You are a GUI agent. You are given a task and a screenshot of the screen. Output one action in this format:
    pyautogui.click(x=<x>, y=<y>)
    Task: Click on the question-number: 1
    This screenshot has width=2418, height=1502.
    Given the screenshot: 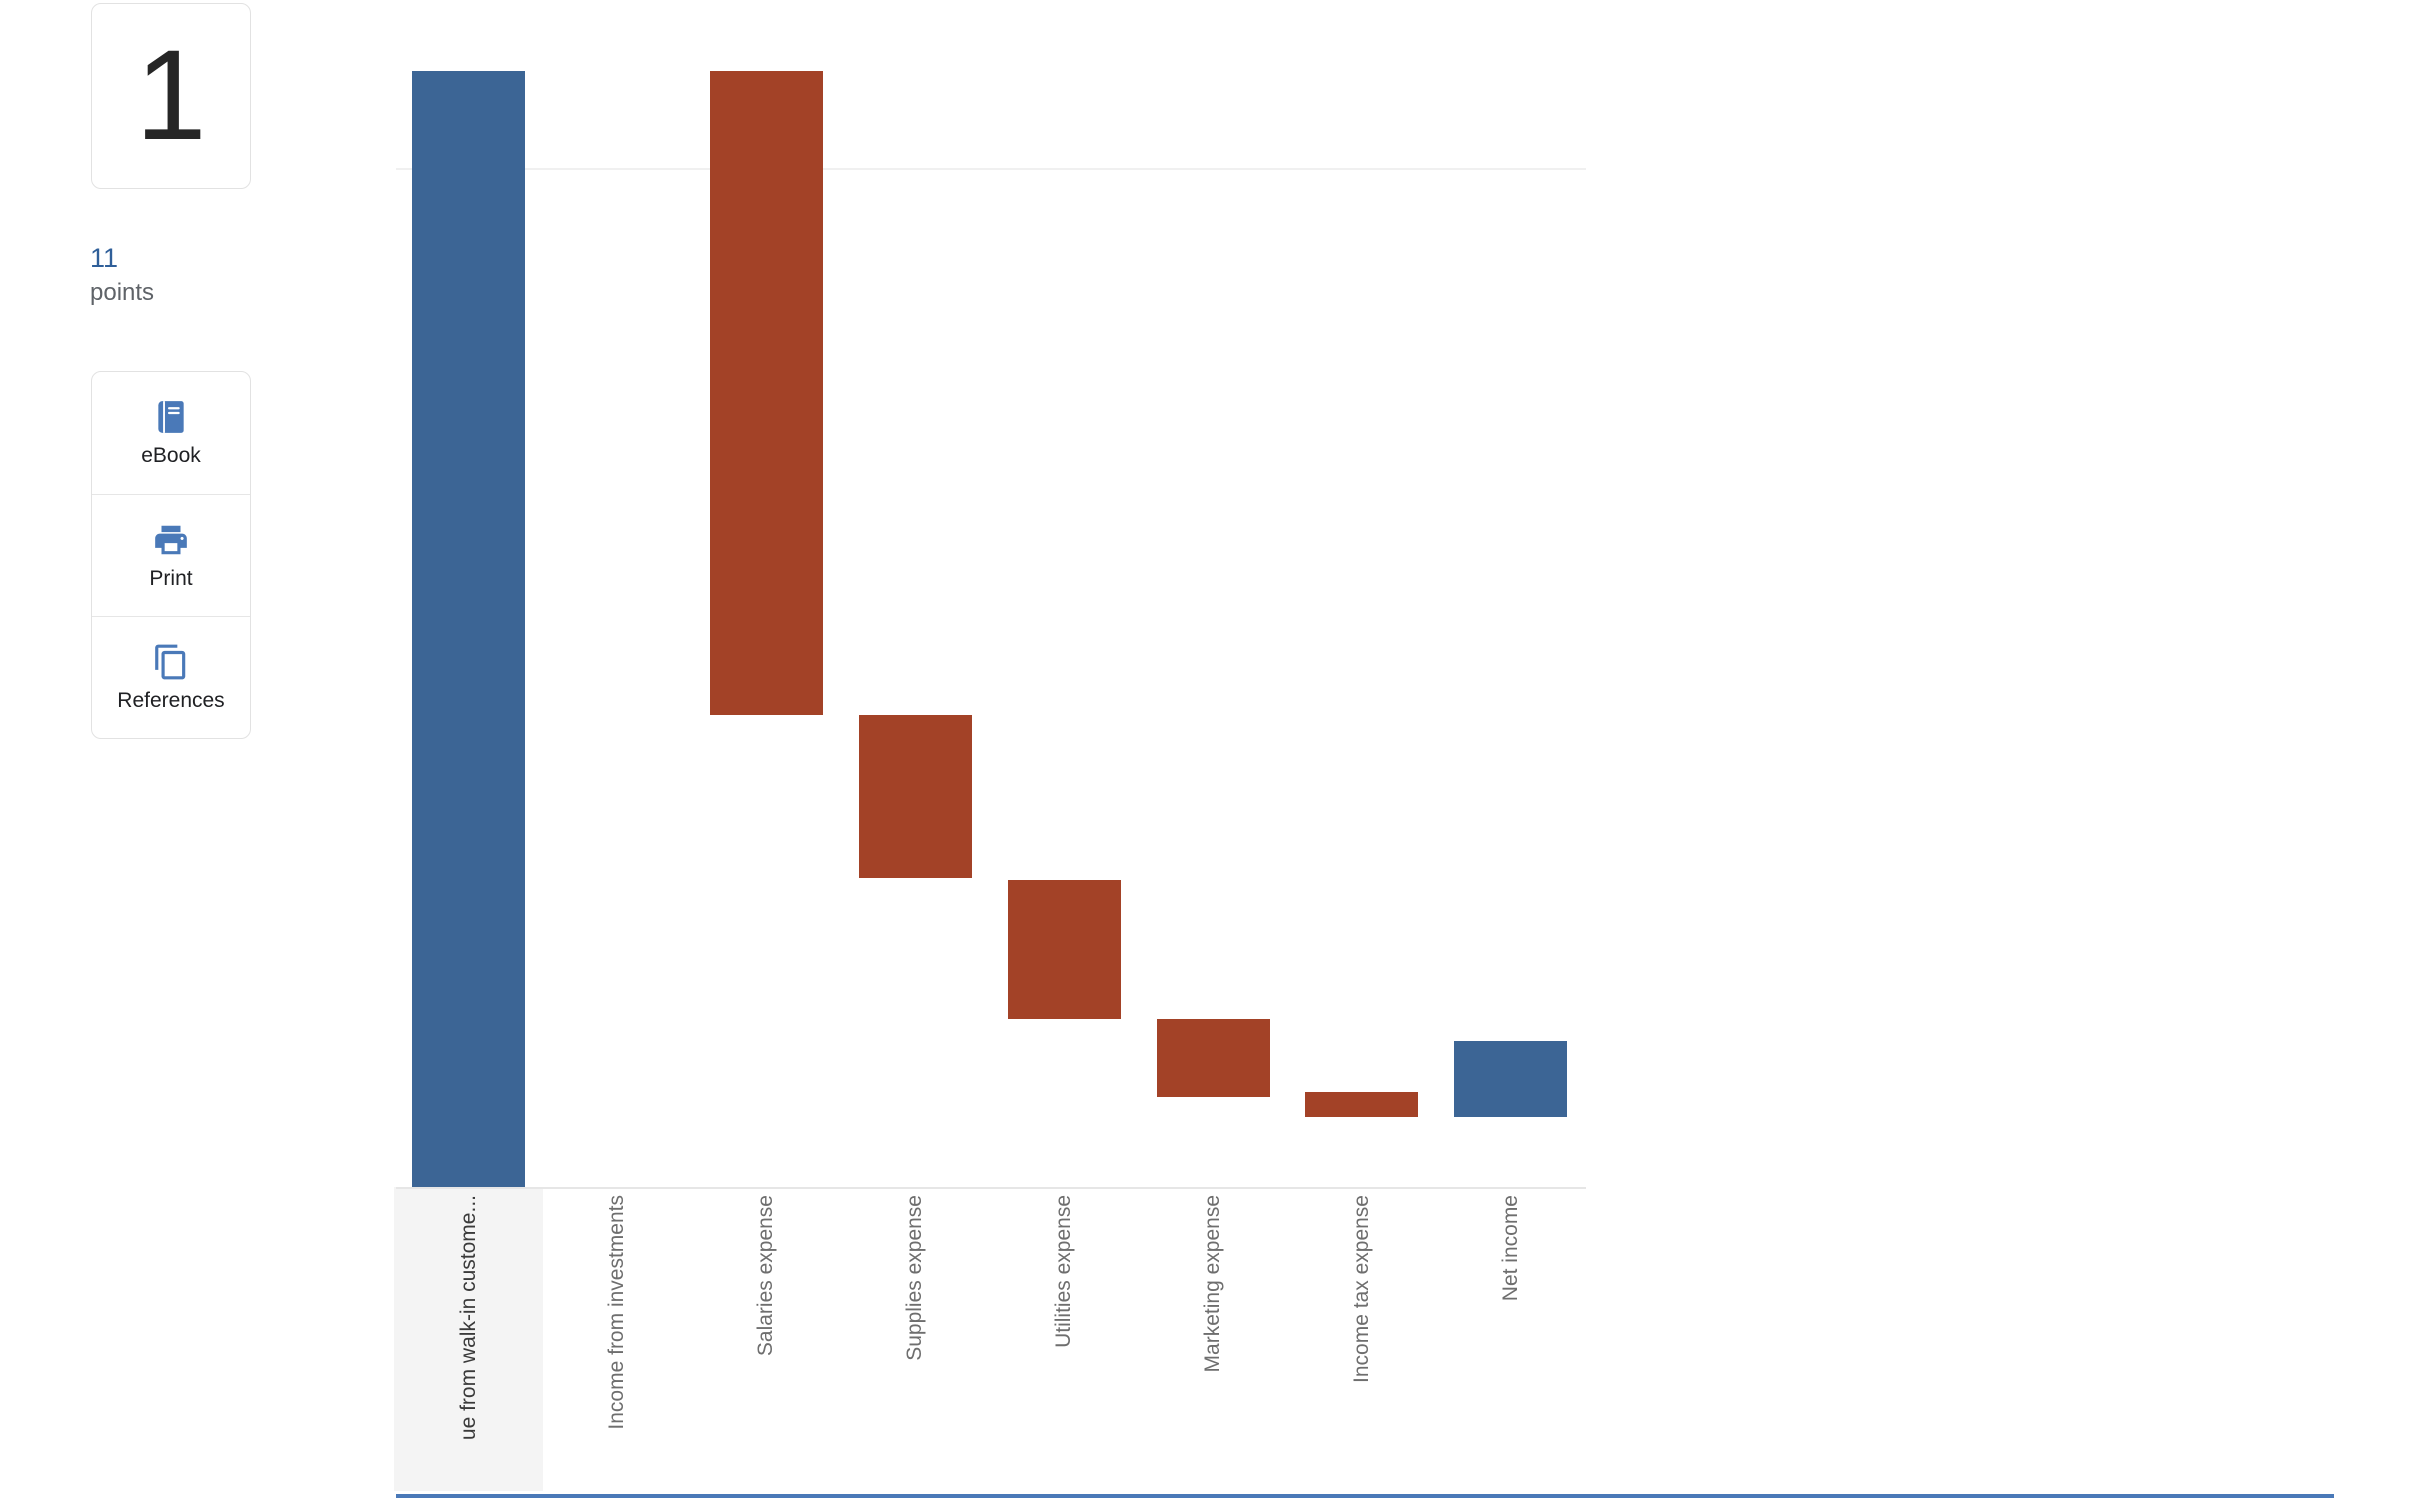 What is the action you would take?
    pyautogui.click(x=171, y=95)
    